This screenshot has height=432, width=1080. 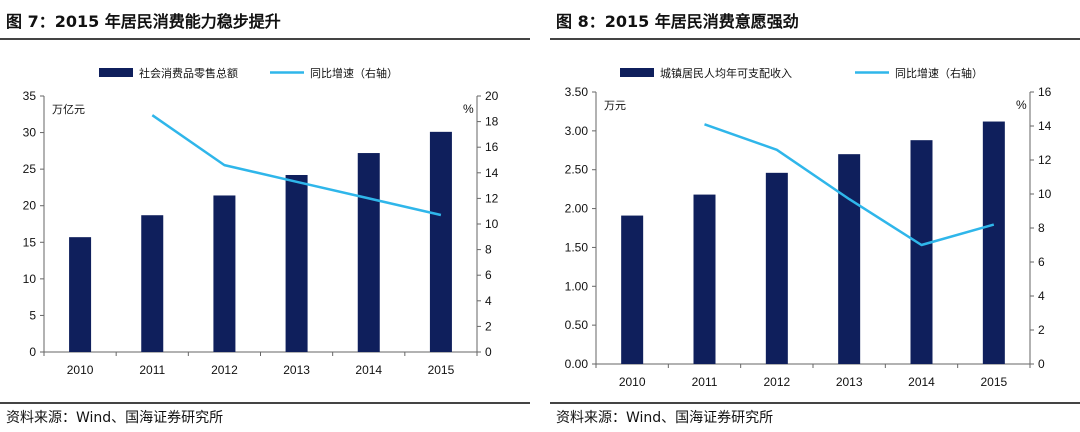 I want to click on right-tick-label: 20, so click(x=492, y=96).